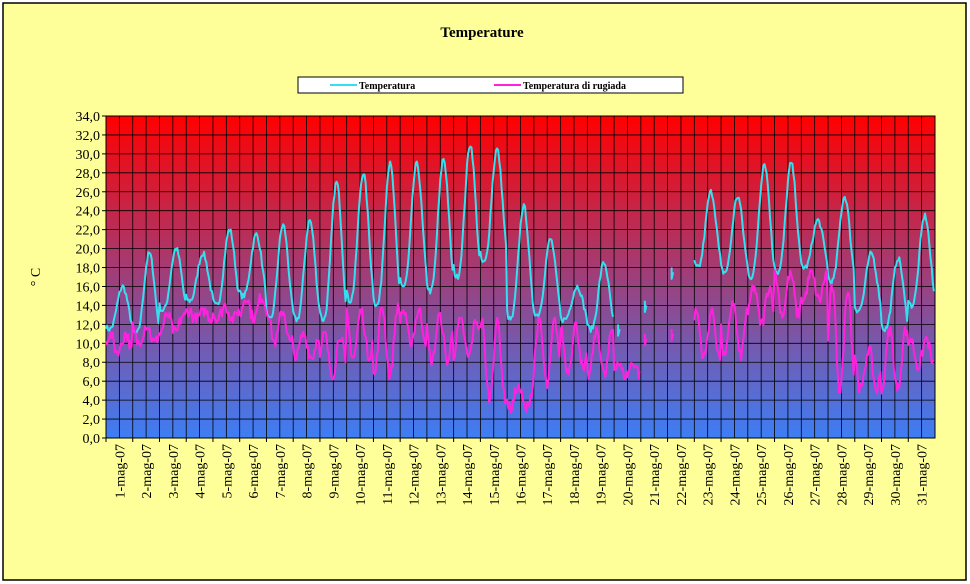  Describe the element at coordinates (923, 474) in the screenshot. I see `x-tick-label: 31-mag-07` at that location.